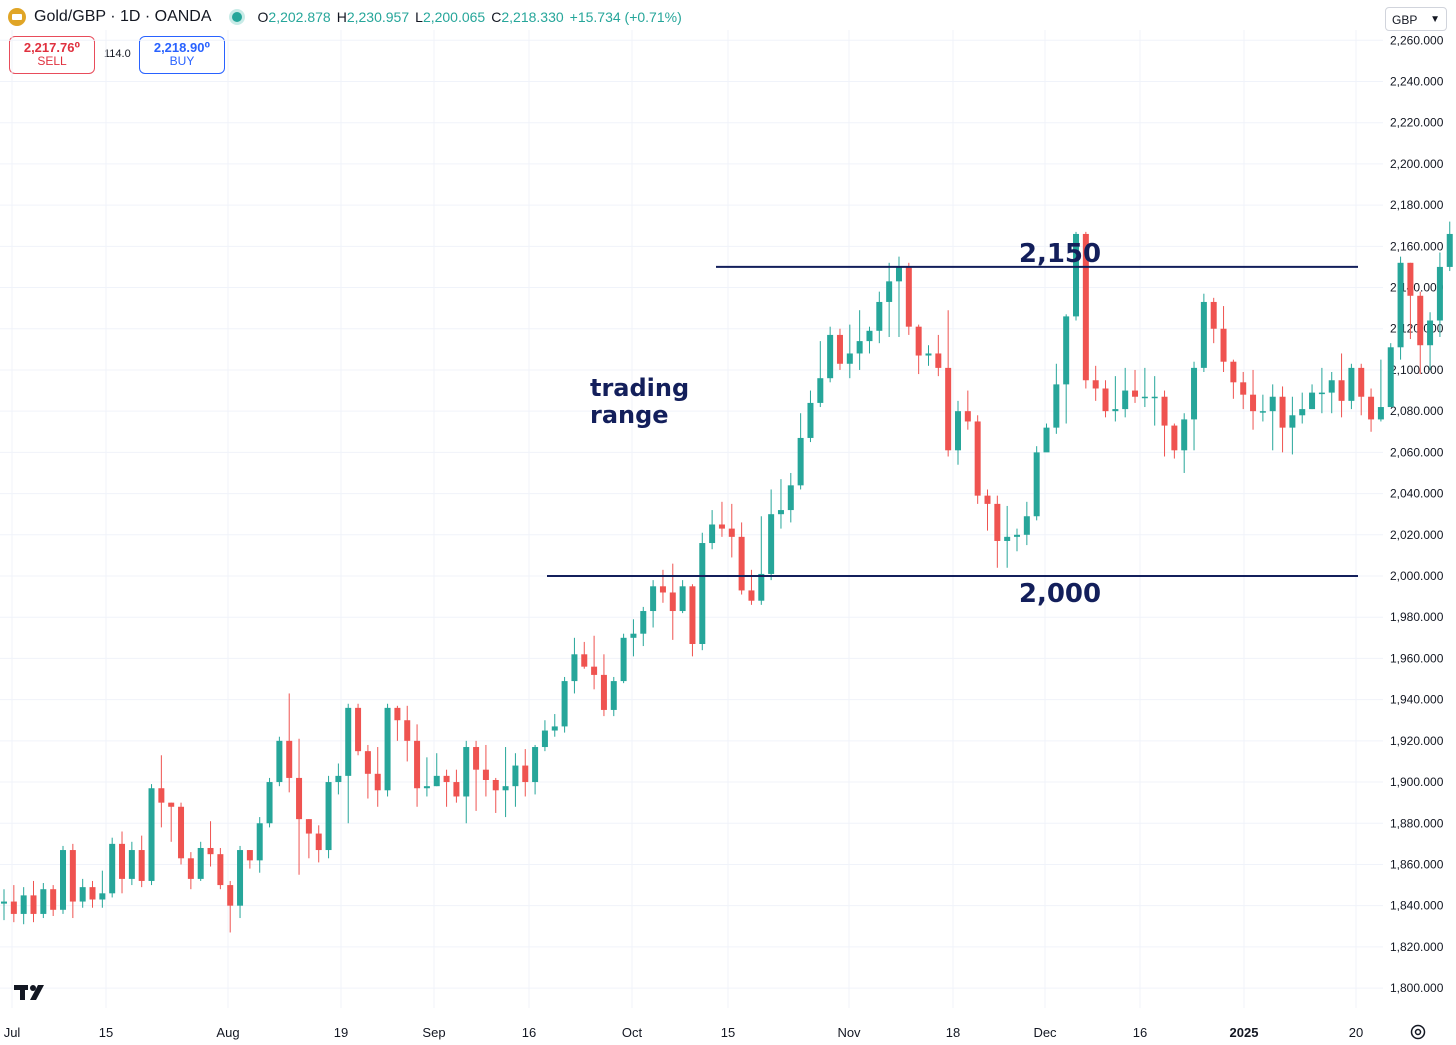  Describe the element at coordinates (32, 992) in the screenshot. I see `tradingview-logo-icon` at that location.